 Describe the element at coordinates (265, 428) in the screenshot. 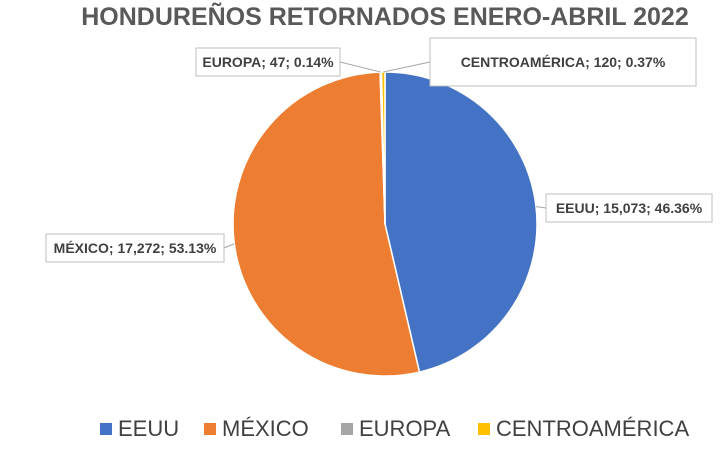

I see `legend-label-mexico: MÉXICO` at that location.